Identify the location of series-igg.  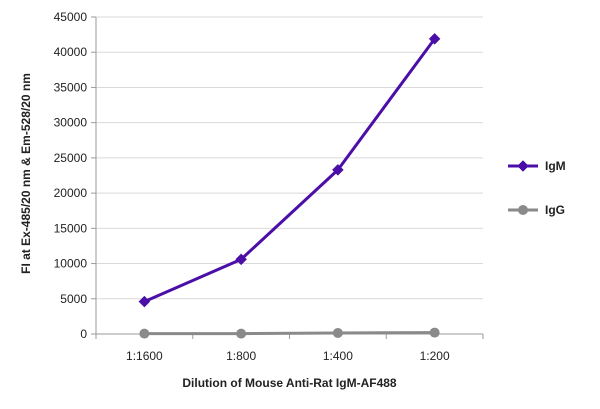
(289, 333).